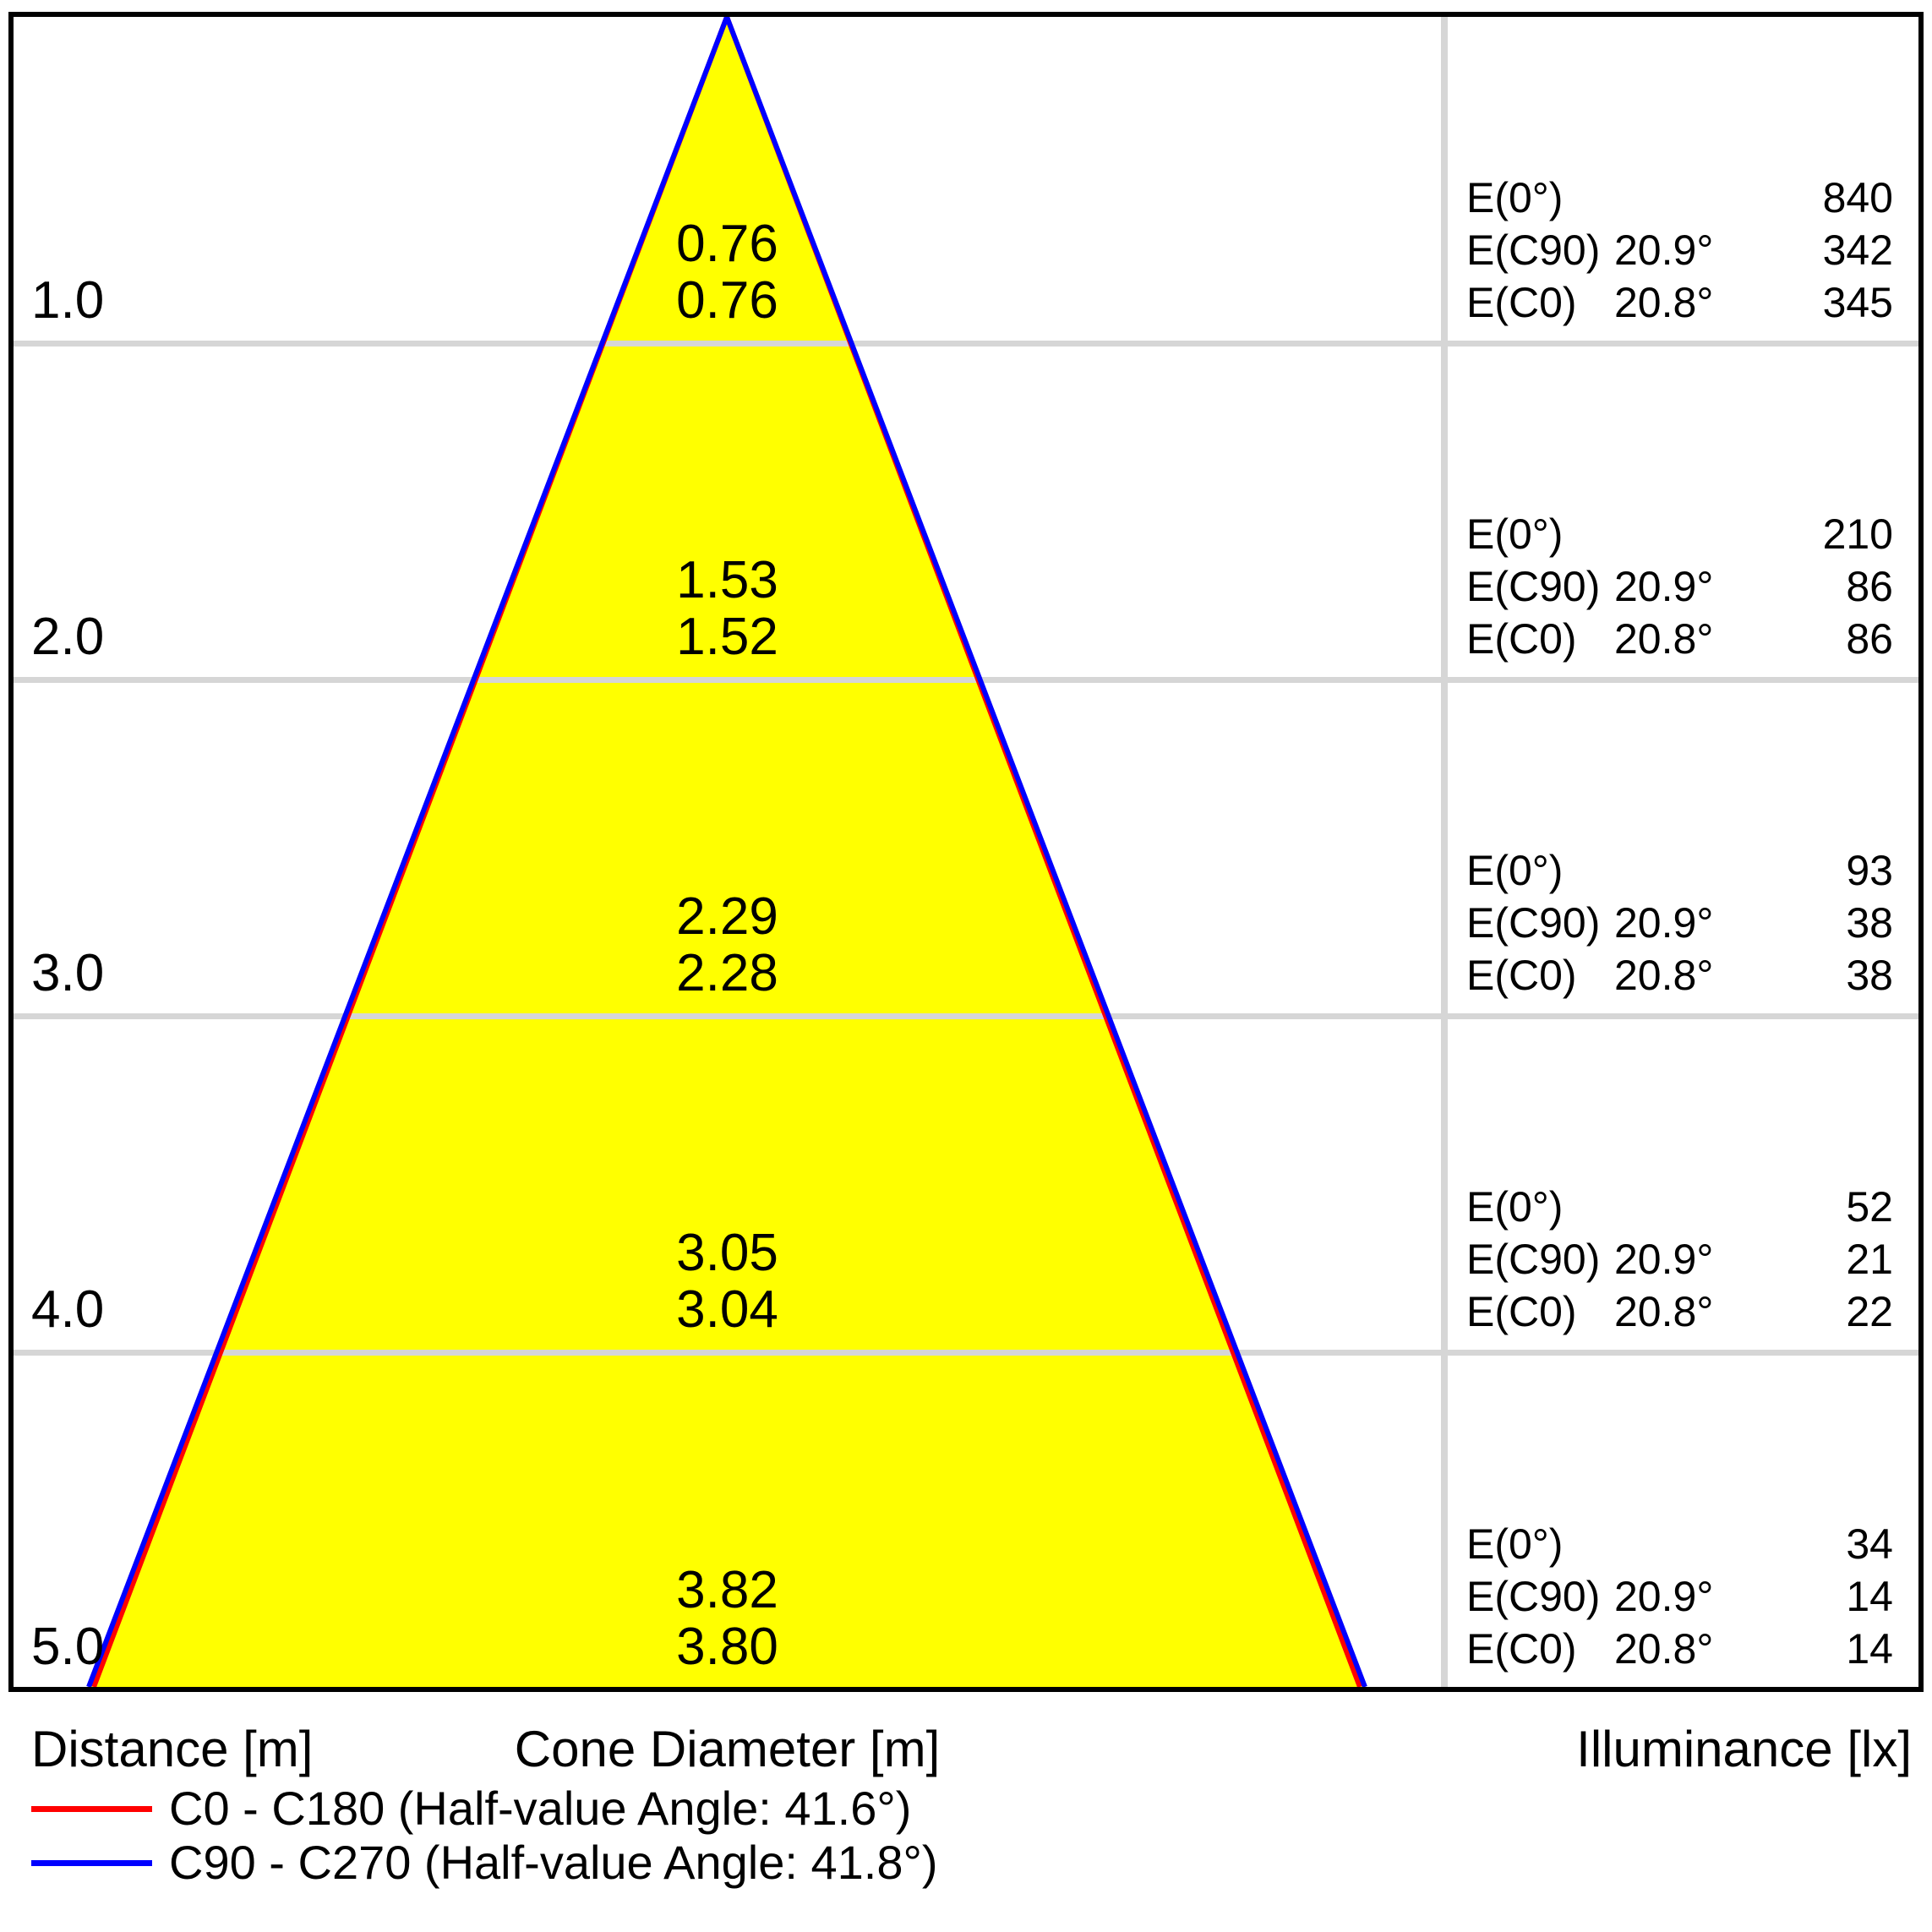  I want to click on illuminance-row-ec90: E(C90) 20.9° 86, so click(1679, 586).